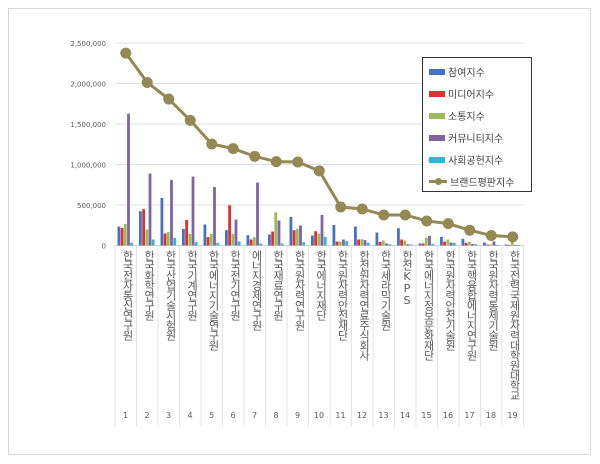  What do you see at coordinates (364, 305) in the screenshot?
I see `category-label: 한전원자력연료주식회사` at bounding box center [364, 305].